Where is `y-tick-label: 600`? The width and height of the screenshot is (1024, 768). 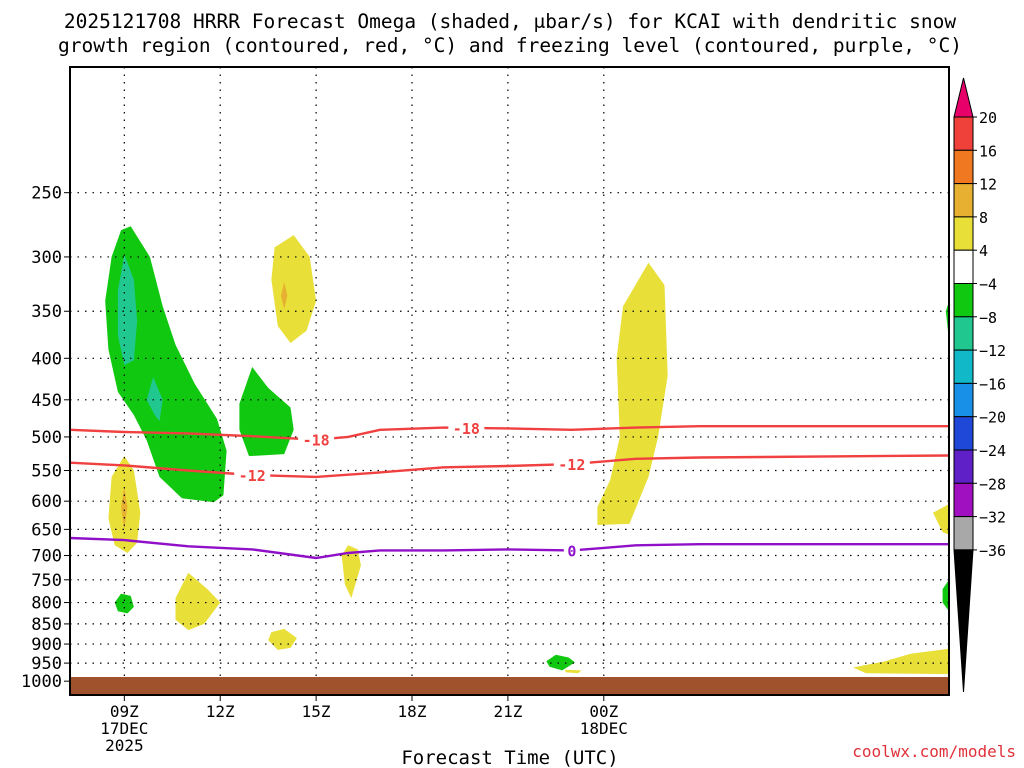 y-tick-label: 600 is located at coordinates (46, 502).